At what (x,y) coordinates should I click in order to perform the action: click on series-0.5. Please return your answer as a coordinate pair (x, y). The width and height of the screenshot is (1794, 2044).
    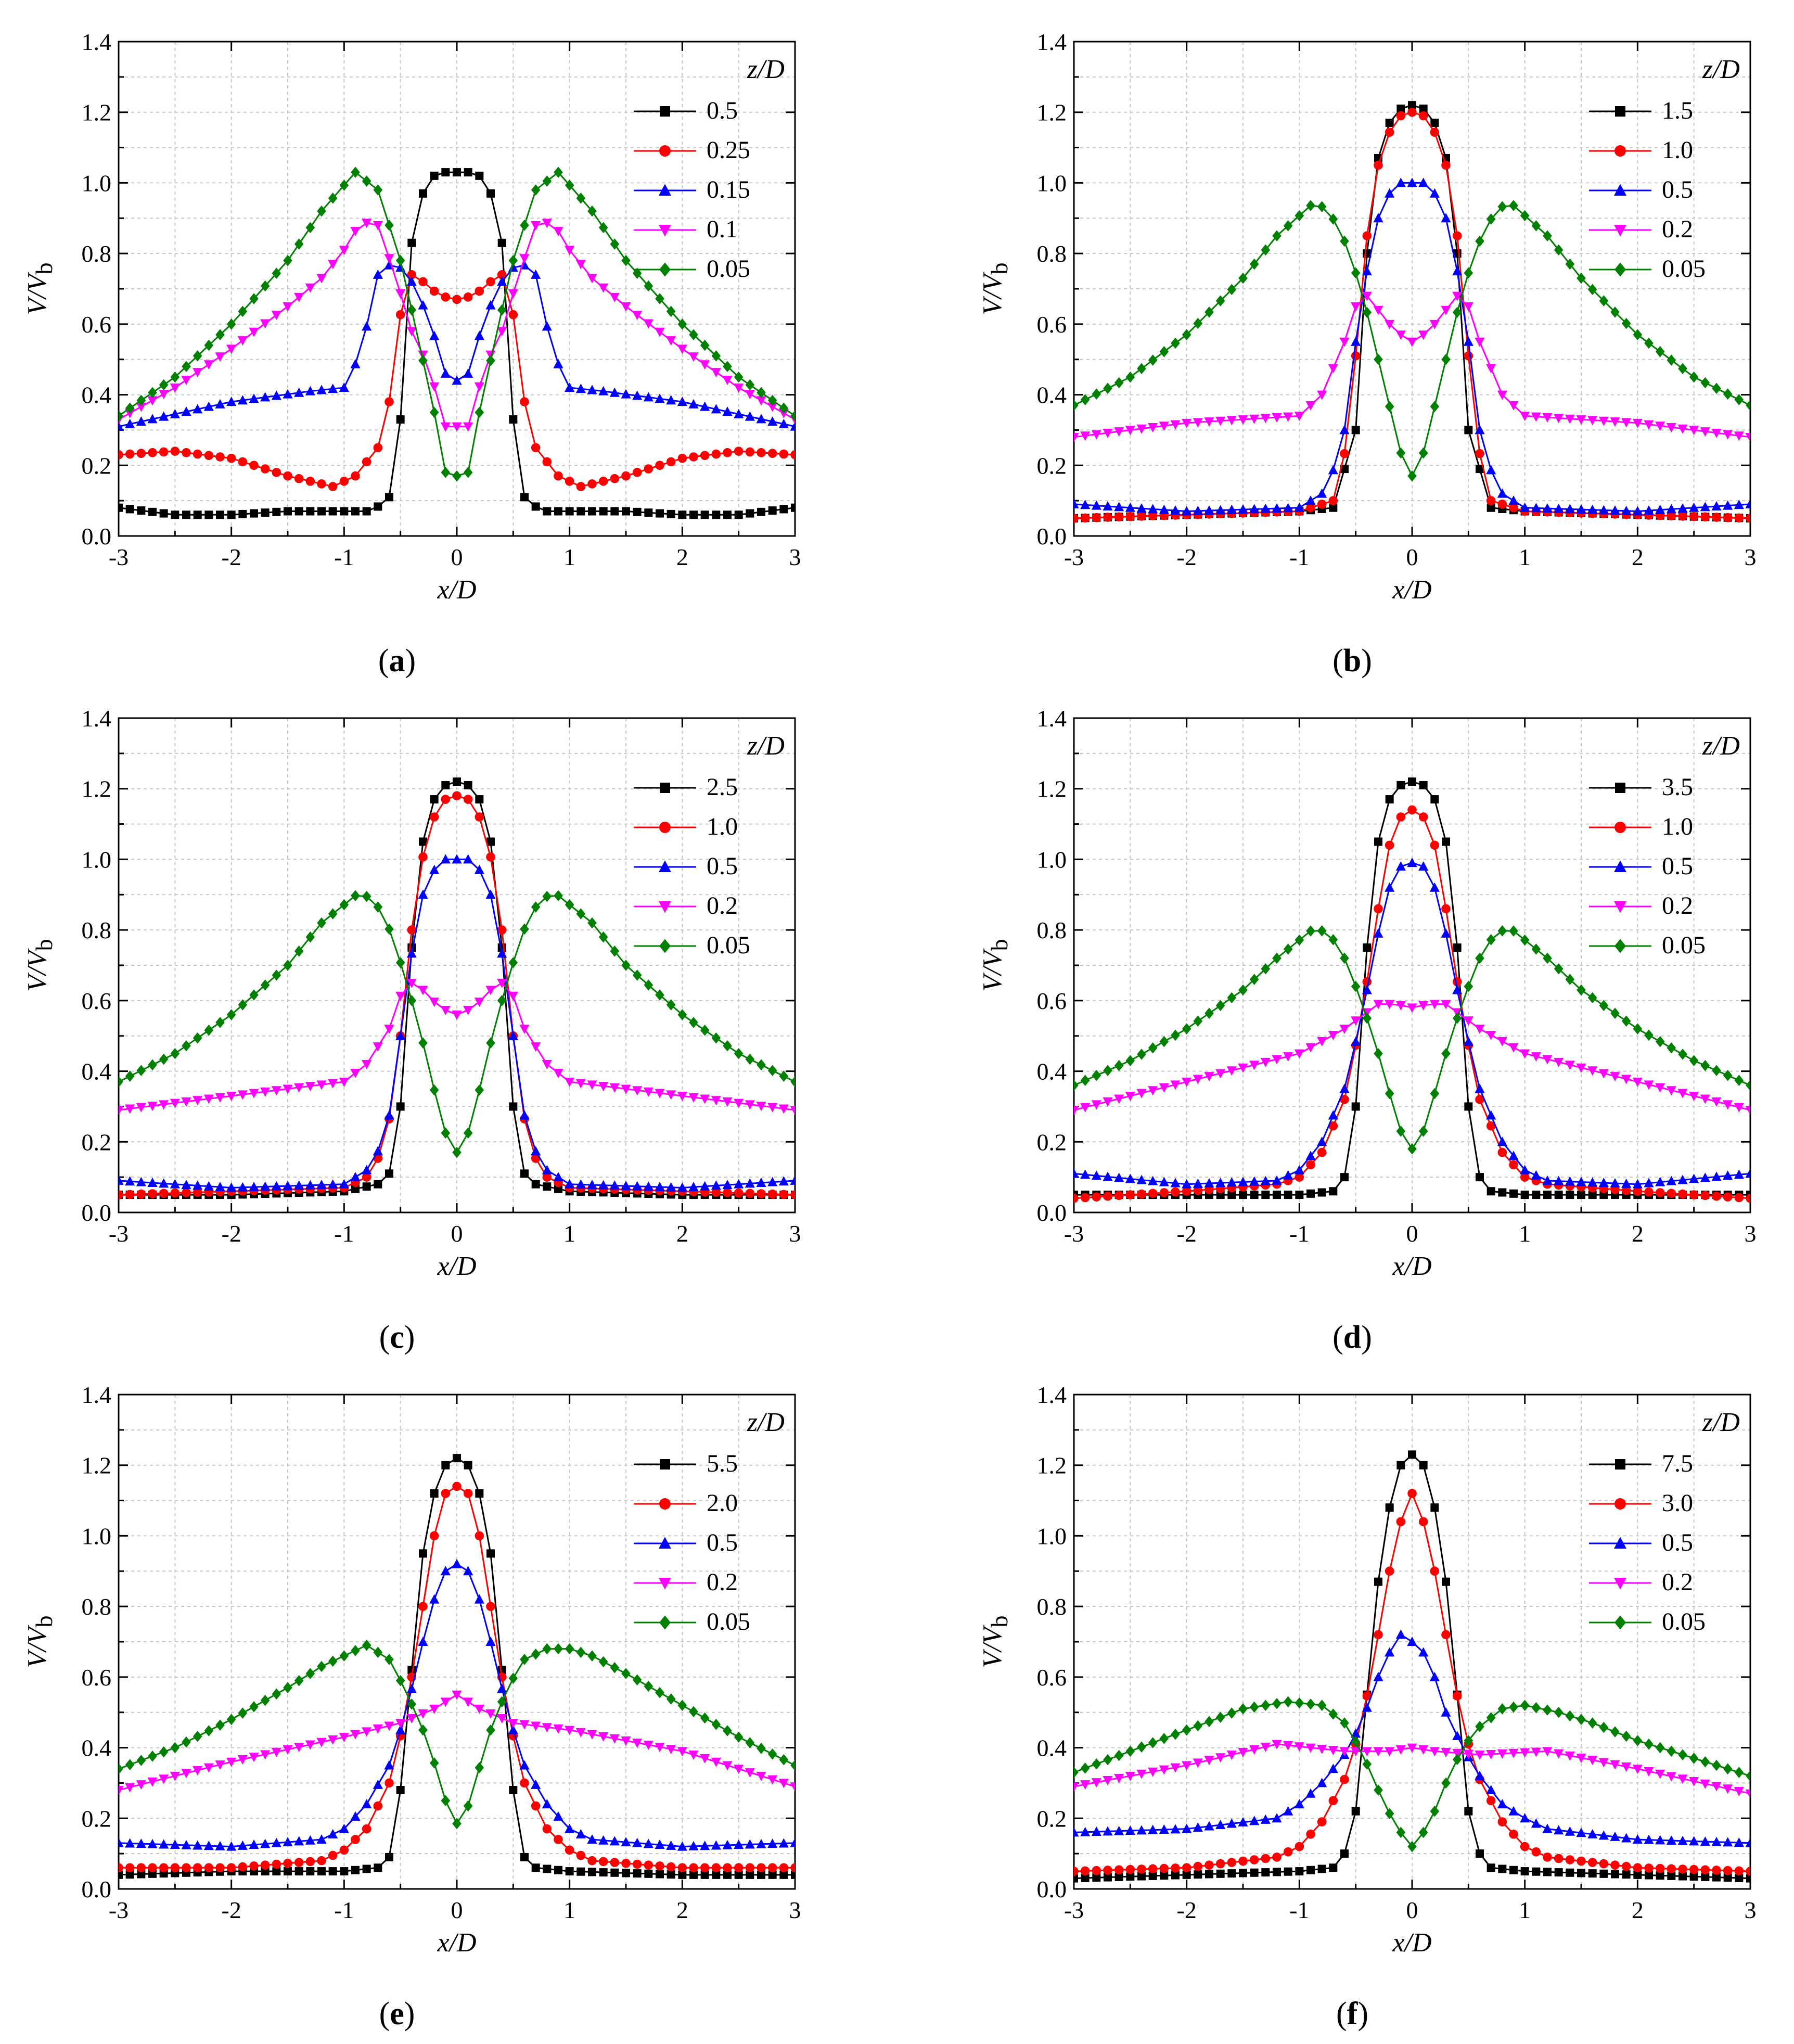
    Looking at the image, I should click on (457, 343).